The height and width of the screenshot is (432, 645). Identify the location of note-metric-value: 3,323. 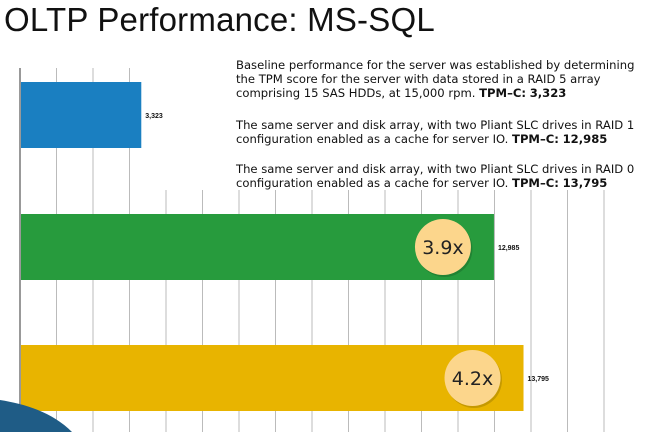
(548, 93).